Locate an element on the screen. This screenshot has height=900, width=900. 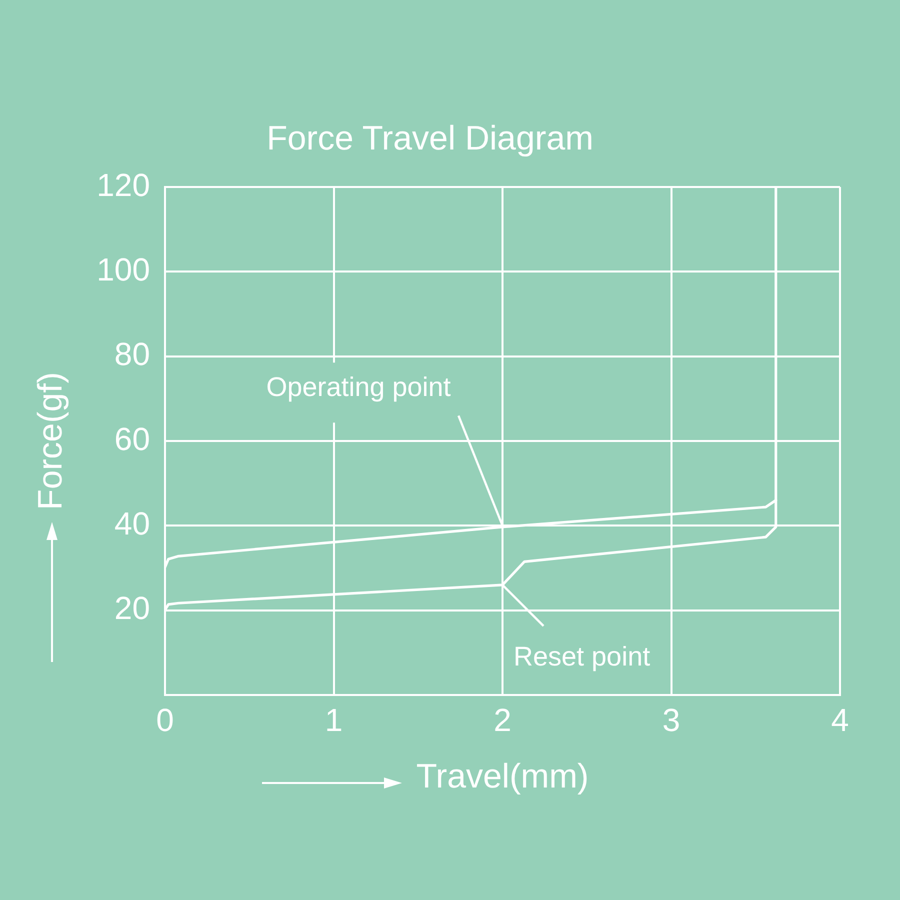
y-tick-label: 120 is located at coordinates (123, 184).